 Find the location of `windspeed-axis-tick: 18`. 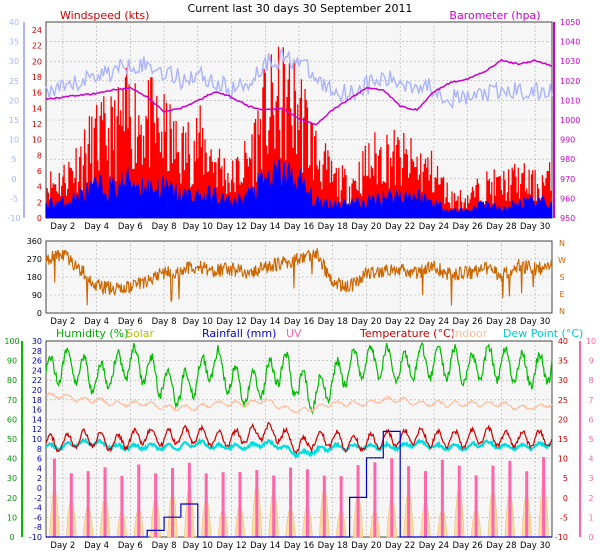

windspeed-axis-tick: 18 is located at coordinates (37, 77).